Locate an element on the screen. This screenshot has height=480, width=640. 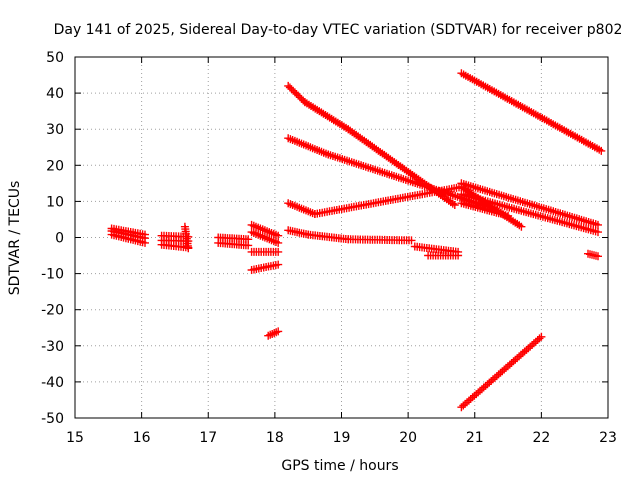
x-tick-label: 19 is located at coordinates (342, 438).